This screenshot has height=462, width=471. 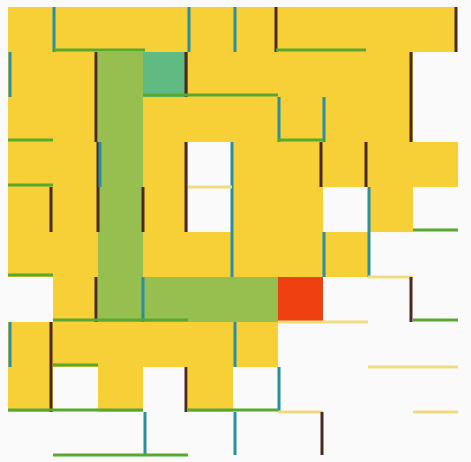 I want to click on start-cell, so click(x=165, y=74).